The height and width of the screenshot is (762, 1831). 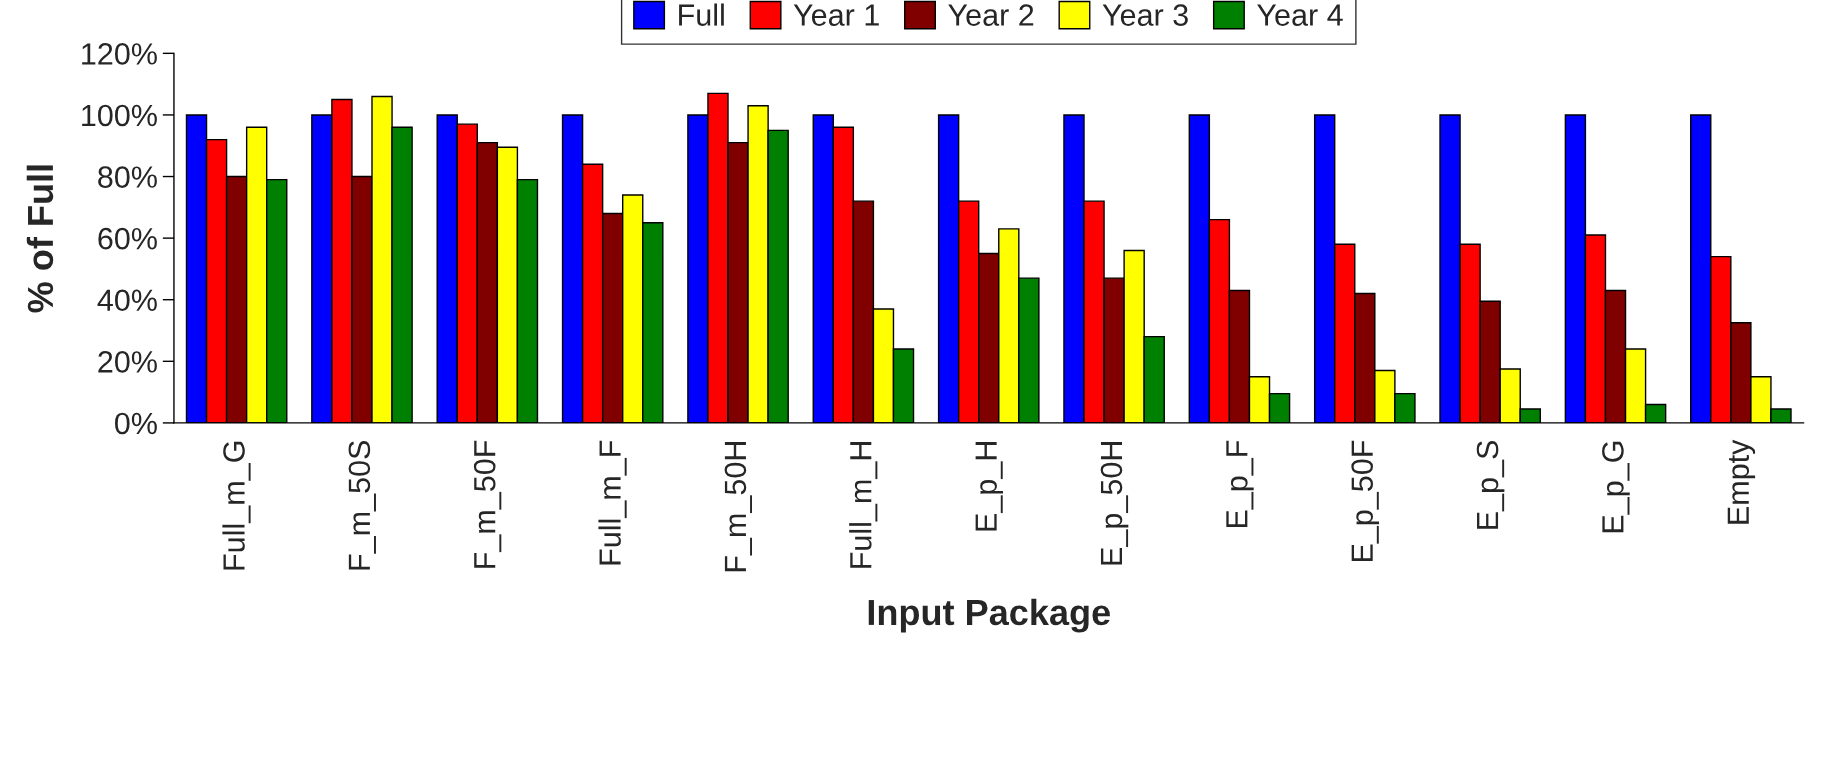 I want to click on x-tick-label: F_m_50H, so click(x=738, y=507).